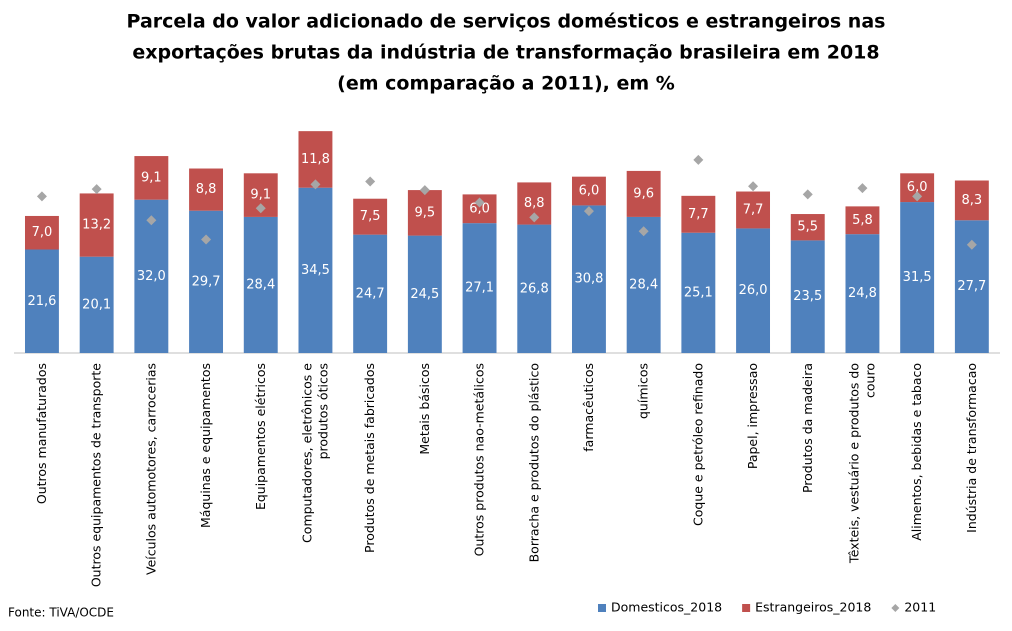 This screenshot has width=1012, height=631. I want to click on value-label: 24,7, so click(370, 293).